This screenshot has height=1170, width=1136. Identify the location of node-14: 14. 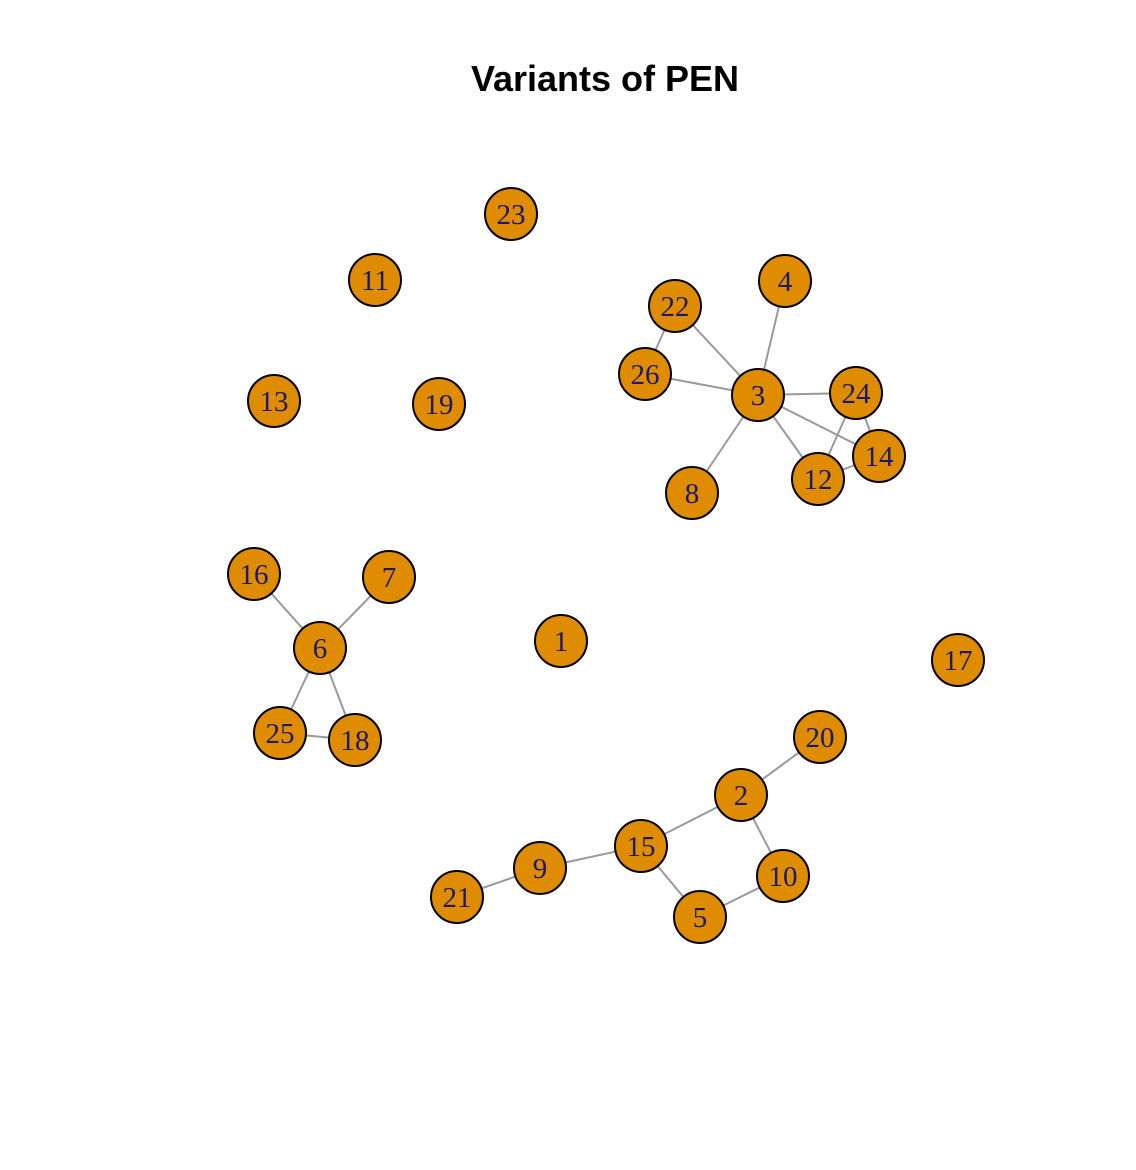
(879, 456).